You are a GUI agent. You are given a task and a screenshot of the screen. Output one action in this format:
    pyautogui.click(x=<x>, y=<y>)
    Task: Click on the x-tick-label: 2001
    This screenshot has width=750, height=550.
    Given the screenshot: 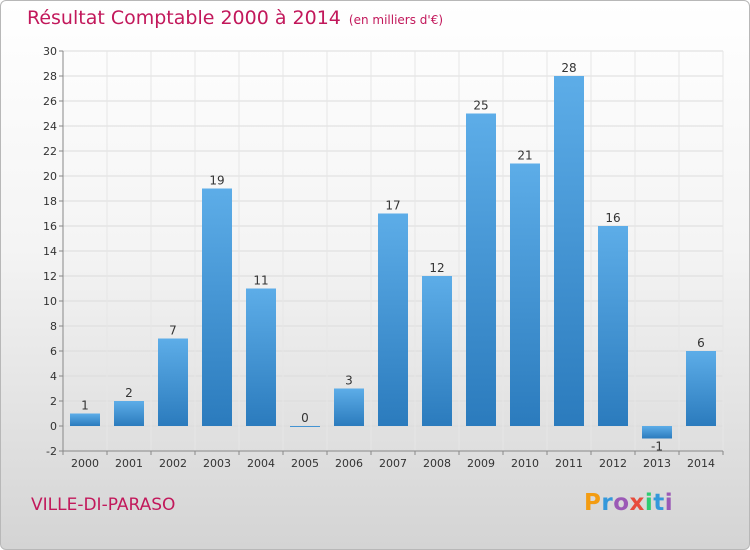 What is the action you would take?
    pyautogui.click(x=129, y=463)
    